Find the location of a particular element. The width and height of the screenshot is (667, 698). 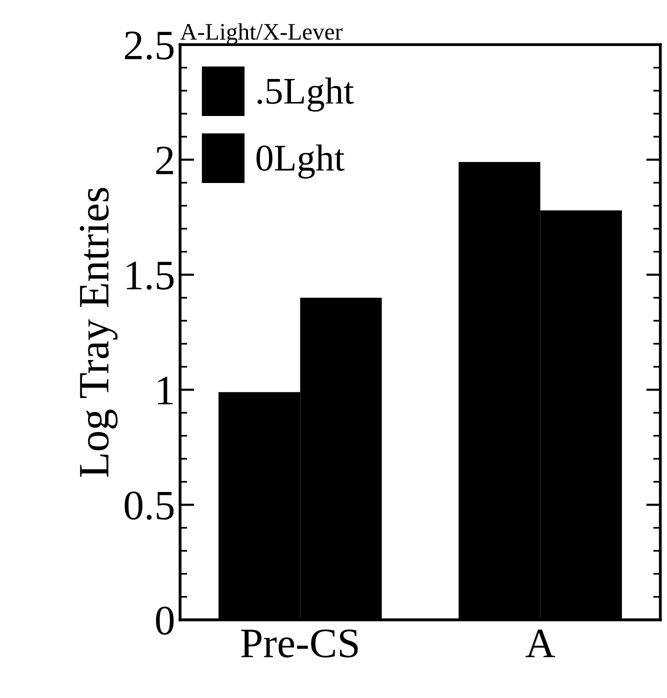

y-tick-label: 1 is located at coordinates (165, 390).